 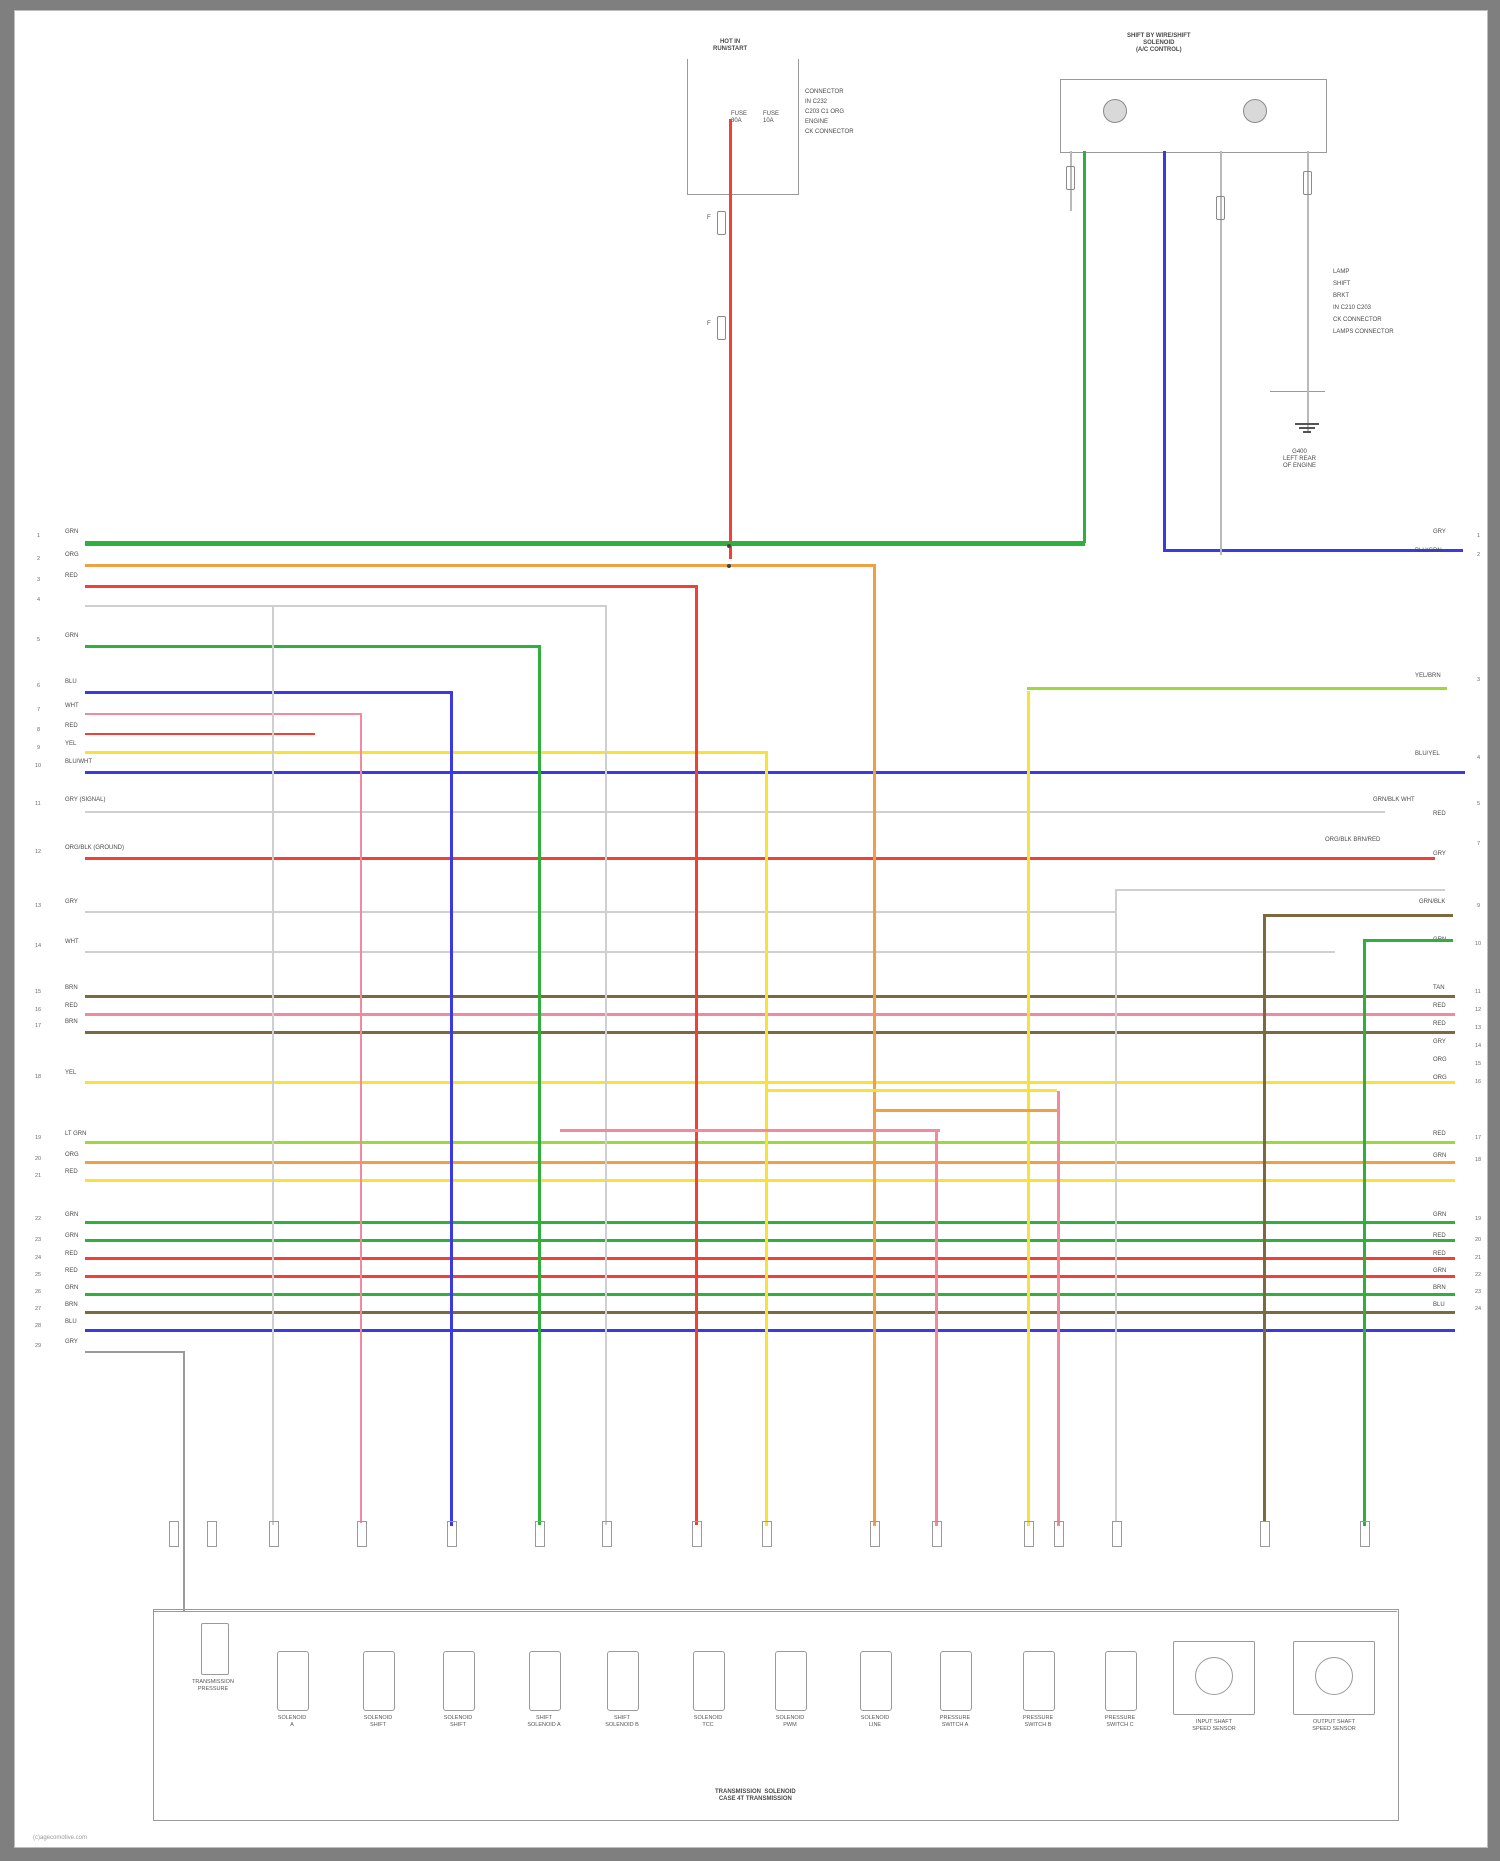 I want to click on stub-grey-right, so click(x=1280, y=890).